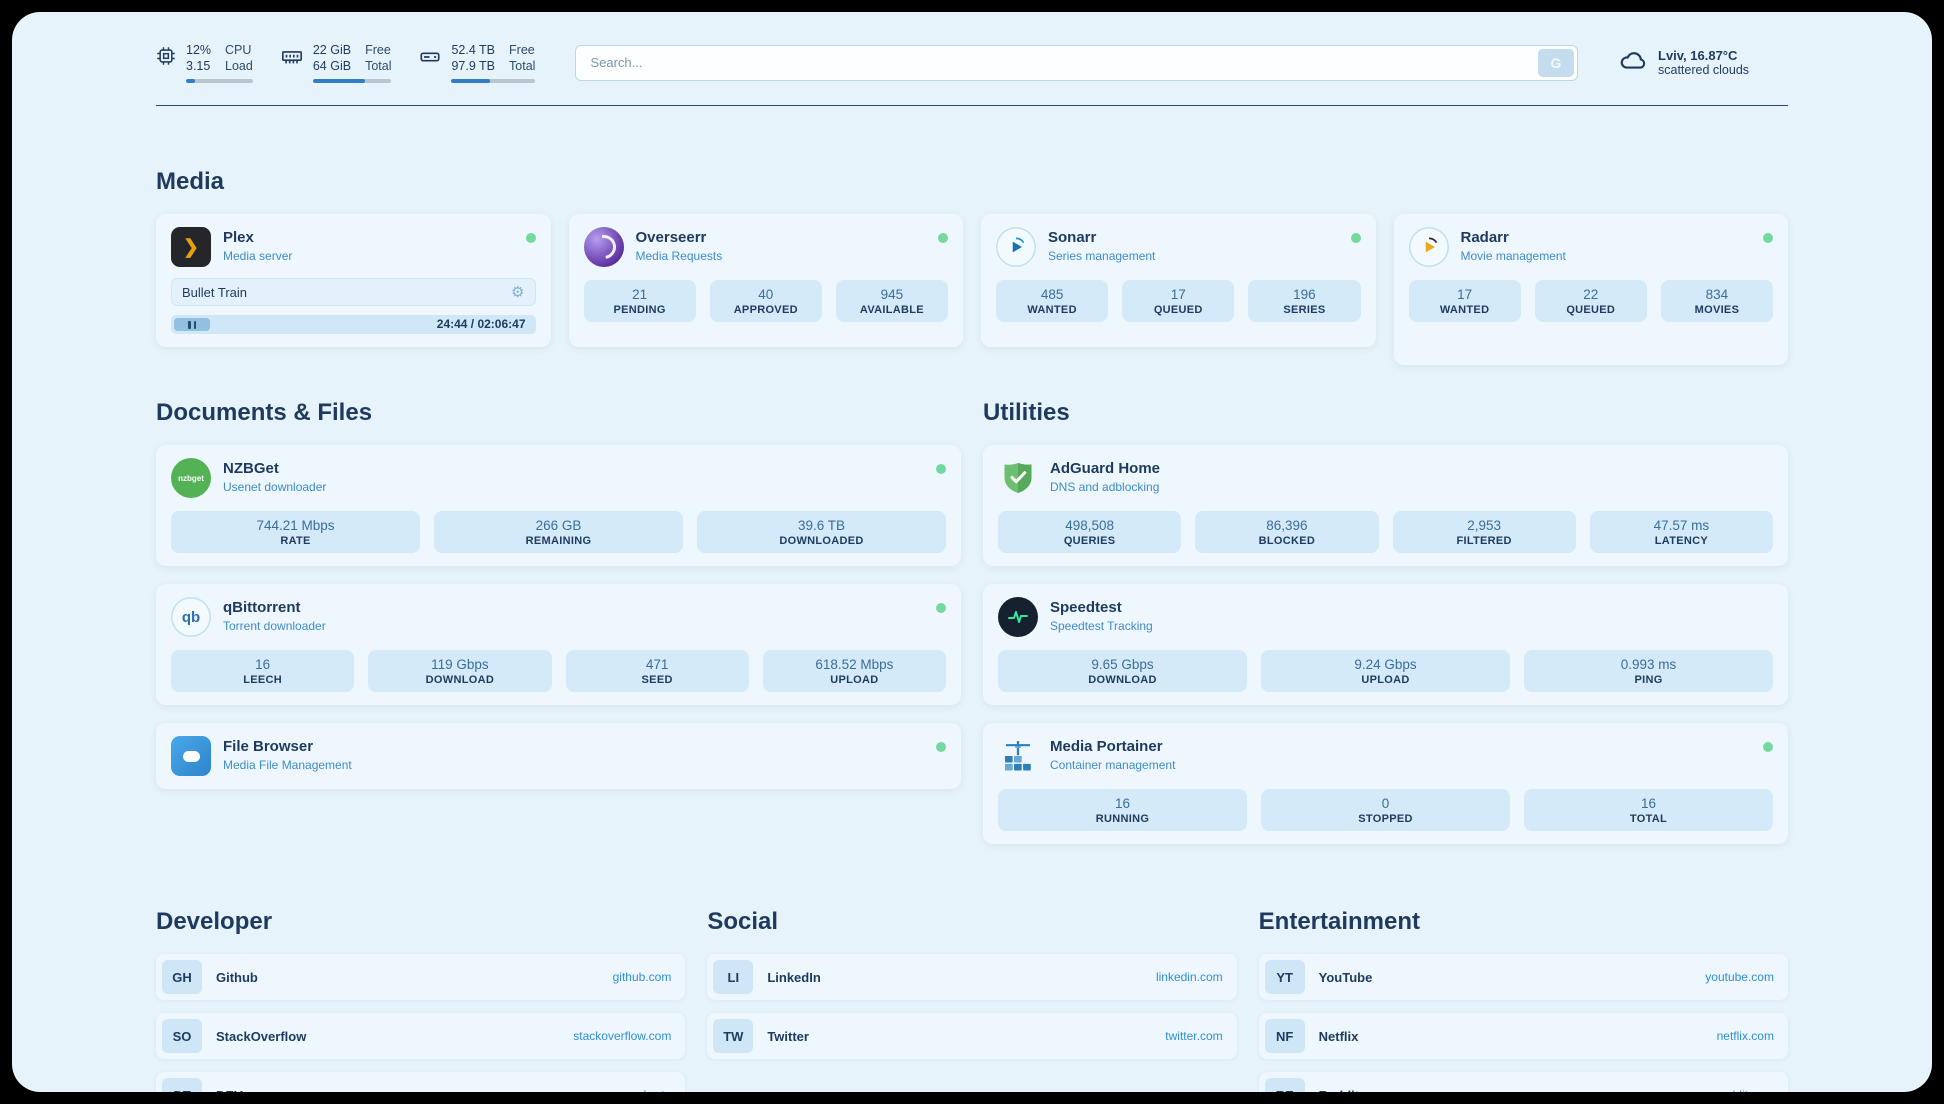 Image resolution: width=1944 pixels, height=1104 pixels. Describe the element at coordinates (794, 977) in the screenshot. I see `bookmark-name: LinkedIn` at that location.